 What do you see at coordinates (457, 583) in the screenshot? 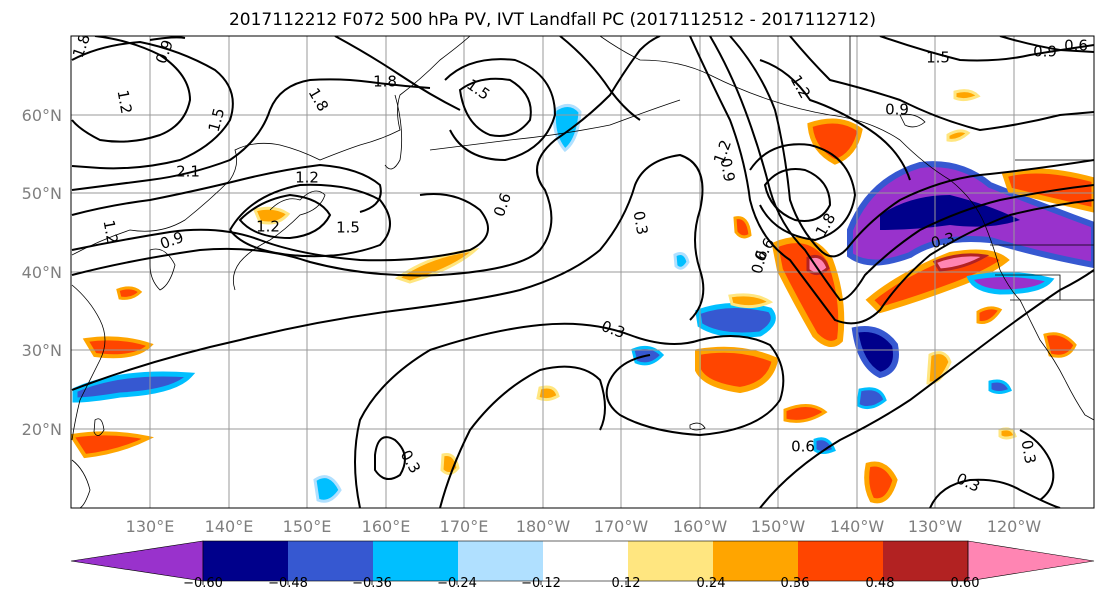
I see `colorbar-tick-label: −0.24` at bounding box center [457, 583].